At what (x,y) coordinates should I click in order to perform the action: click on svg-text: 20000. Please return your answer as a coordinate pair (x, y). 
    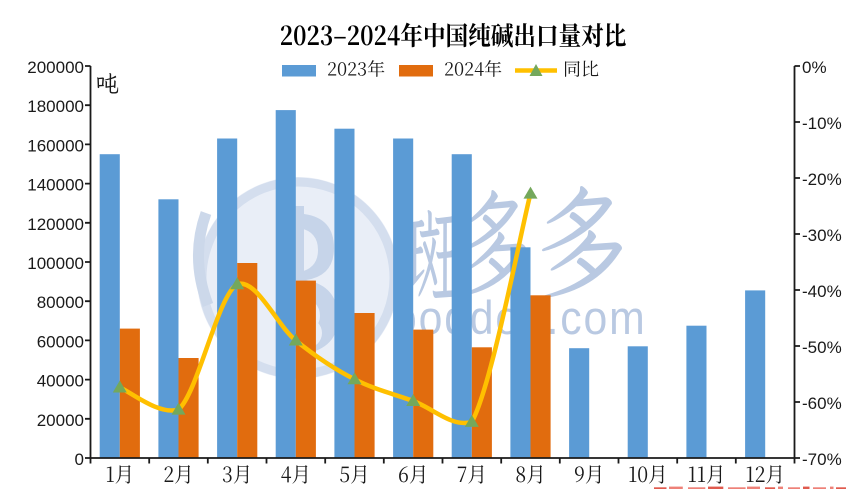
    Looking at the image, I should click on (60, 420).